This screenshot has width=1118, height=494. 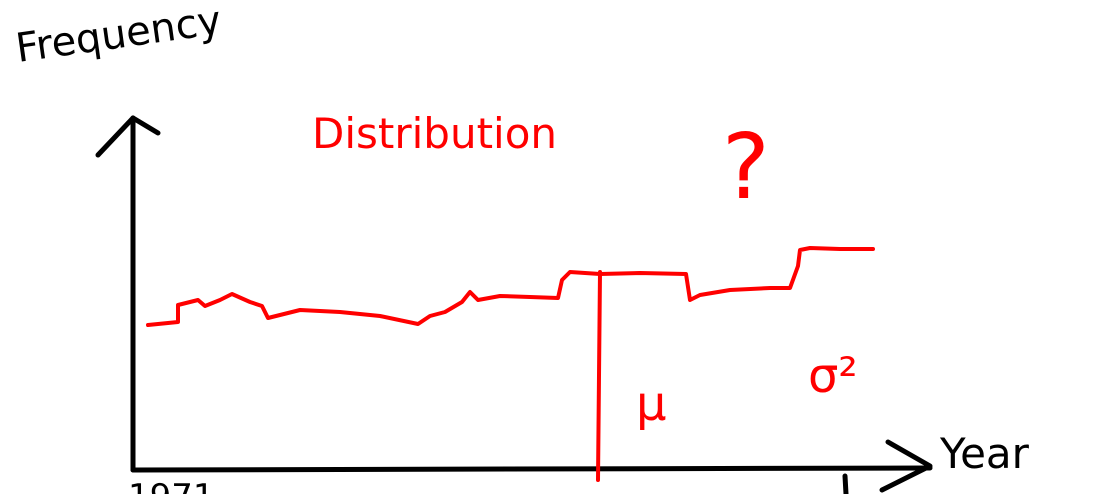 I want to click on question-mark: ?, so click(x=746, y=167).